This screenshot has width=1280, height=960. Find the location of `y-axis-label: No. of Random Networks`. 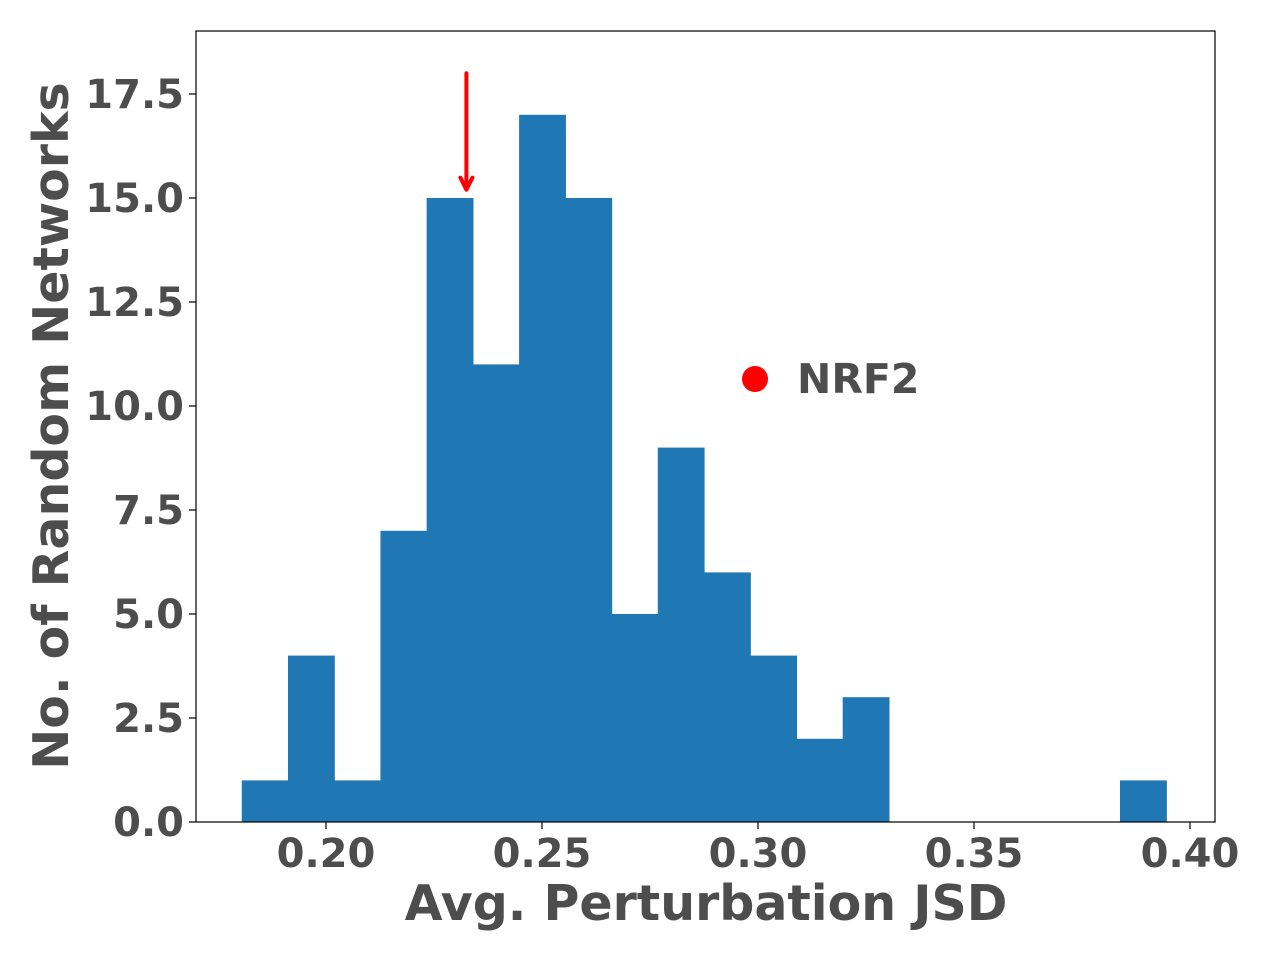

y-axis-label: No. of Random Networks is located at coordinates (51, 425).